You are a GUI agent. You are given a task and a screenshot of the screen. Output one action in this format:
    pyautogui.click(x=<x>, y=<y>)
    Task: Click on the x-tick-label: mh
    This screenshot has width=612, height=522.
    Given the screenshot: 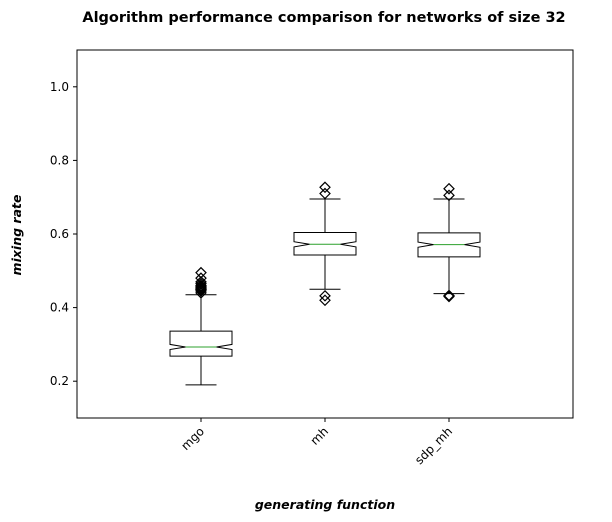 What is the action you would take?
    pyautogui.click(x=320, y=436)
    